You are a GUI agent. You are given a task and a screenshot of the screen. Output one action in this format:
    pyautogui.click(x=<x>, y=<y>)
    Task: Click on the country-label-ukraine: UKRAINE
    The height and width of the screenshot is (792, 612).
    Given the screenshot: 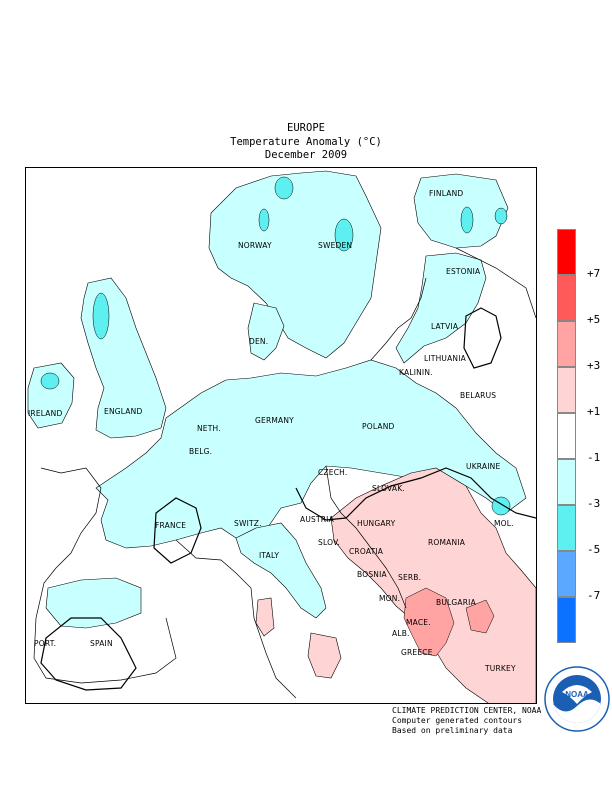 What is the action you would take?
    pyautogui.click(x=483, y=466)
    